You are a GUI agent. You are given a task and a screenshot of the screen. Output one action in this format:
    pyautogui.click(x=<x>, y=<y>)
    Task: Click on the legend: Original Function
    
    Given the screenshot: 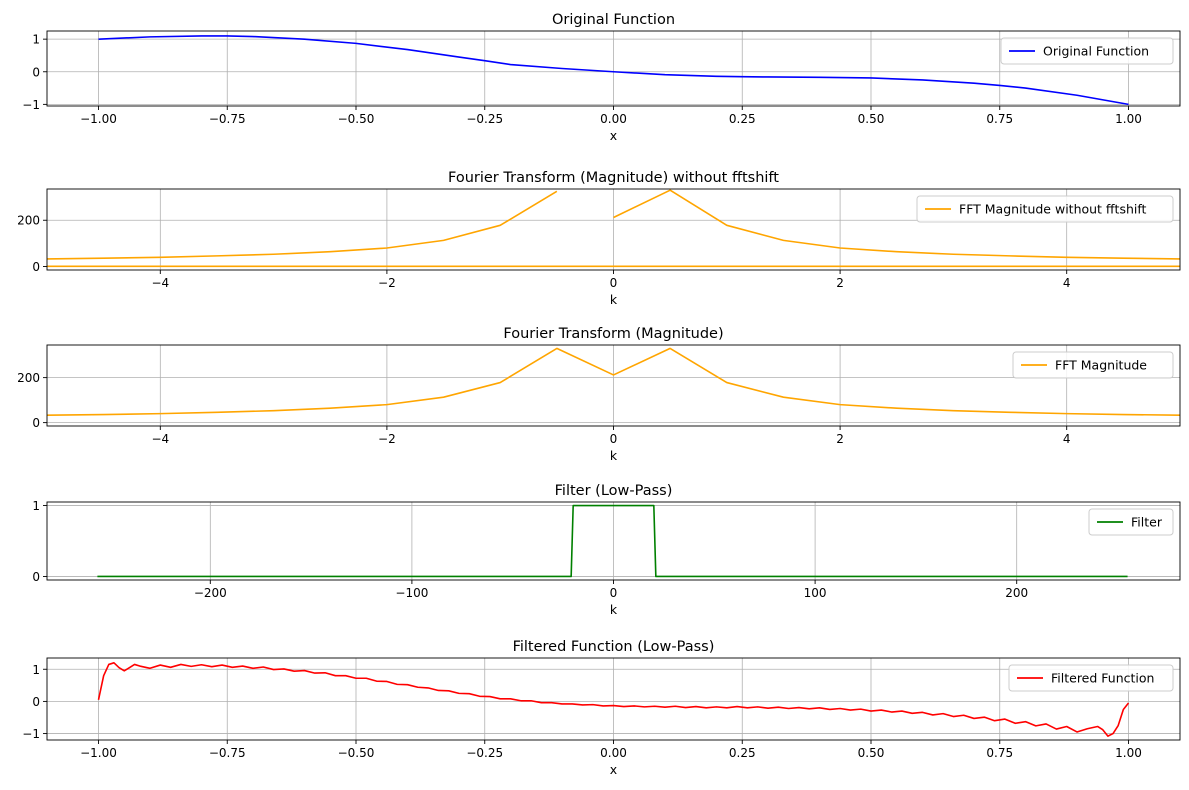 What is the action you would take?
    pyautogui.click(x=1087, y=51)
    